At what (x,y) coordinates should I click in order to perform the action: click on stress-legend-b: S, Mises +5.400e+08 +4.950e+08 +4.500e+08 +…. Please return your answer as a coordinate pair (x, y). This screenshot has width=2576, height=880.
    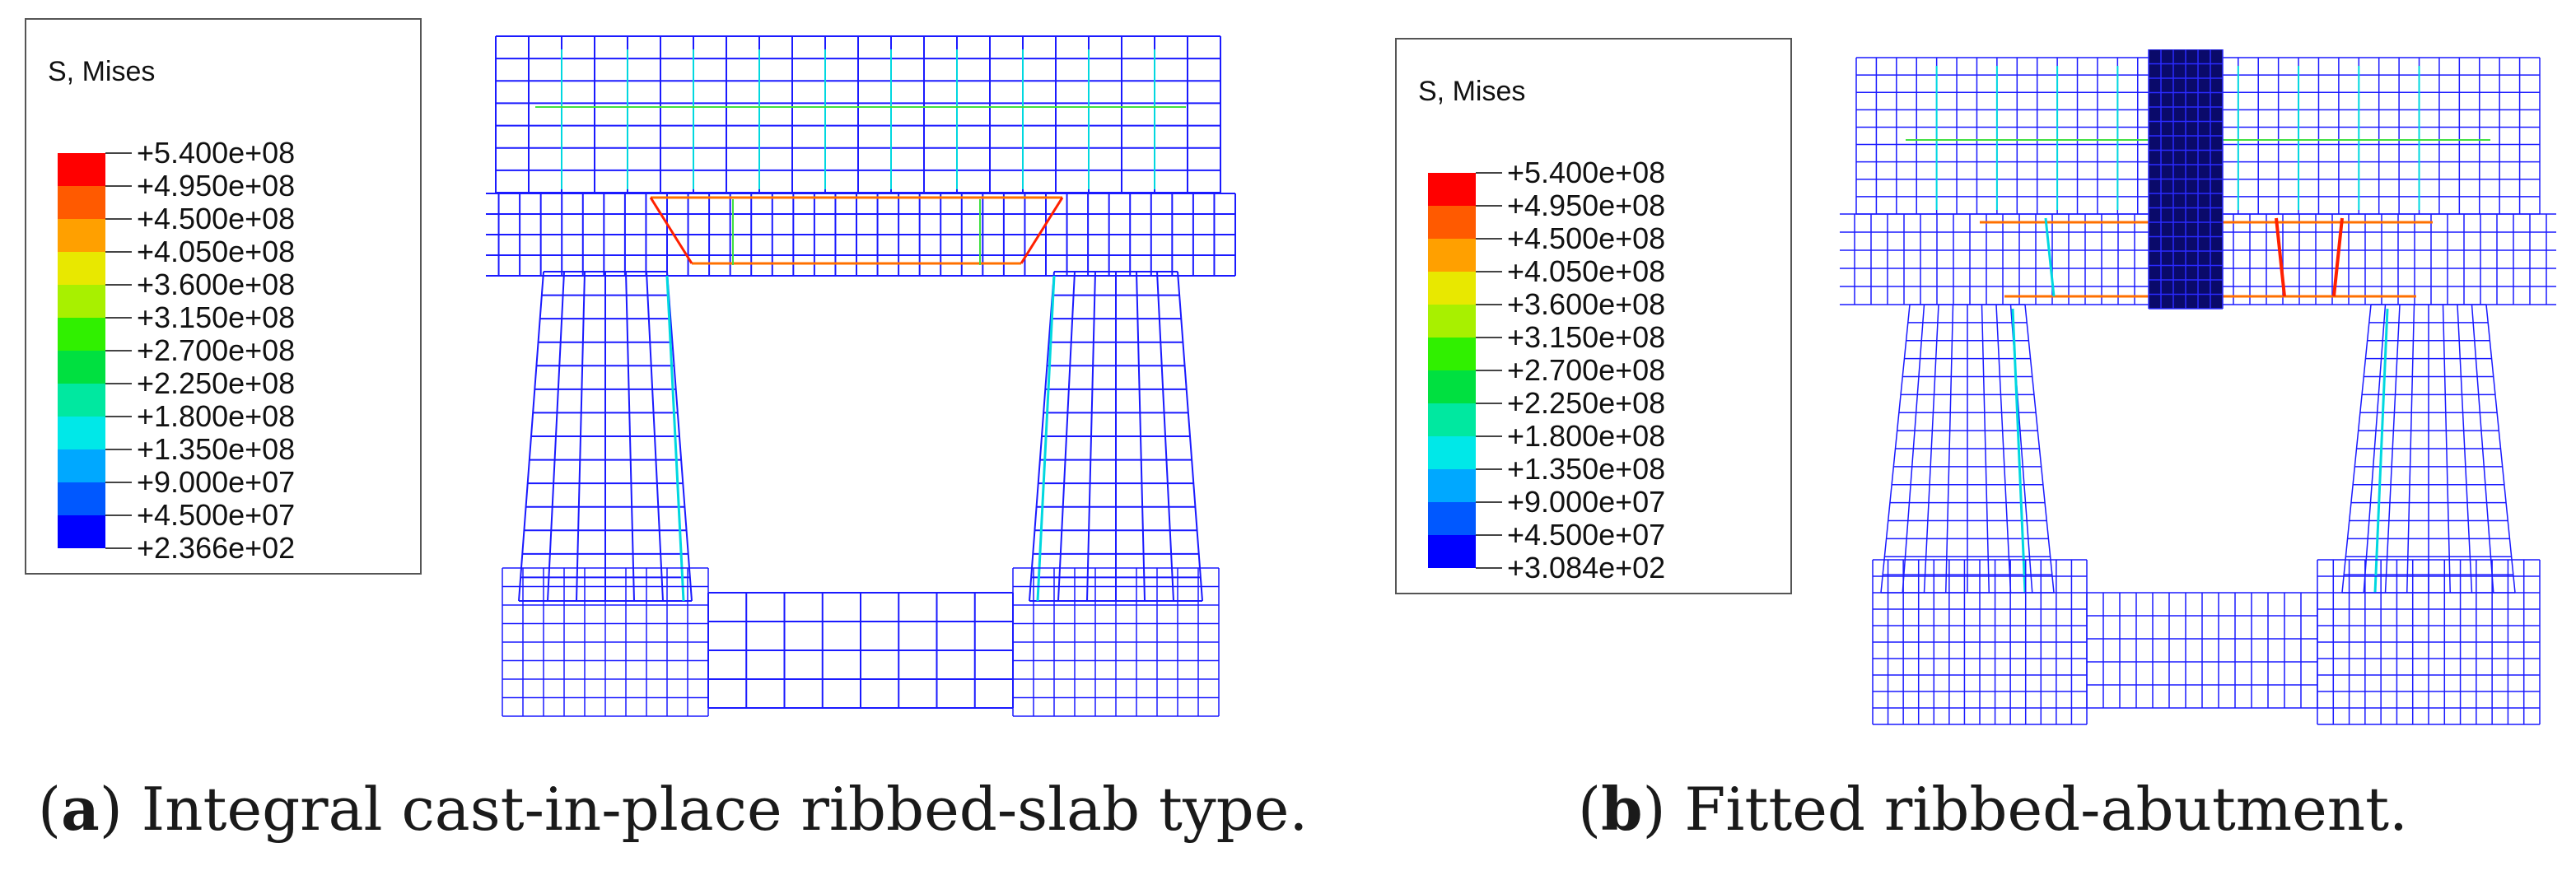
    Looking at the image, I should click on (1593, 316).